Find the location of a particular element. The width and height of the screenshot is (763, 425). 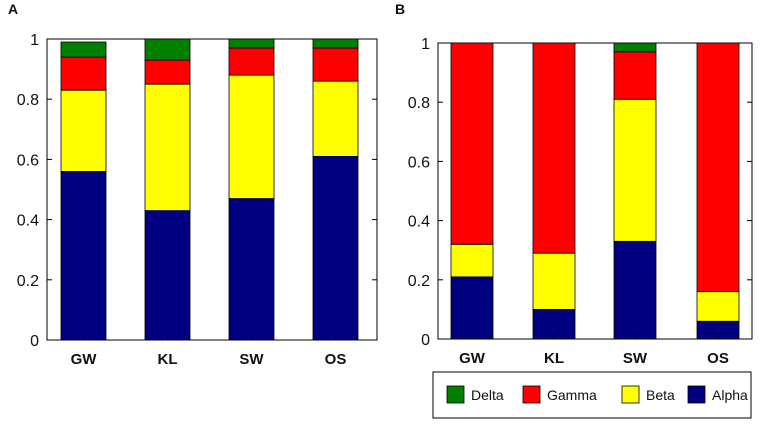

legend: Delta Gamma Beta Alpha is located at coordinates (592, 395).